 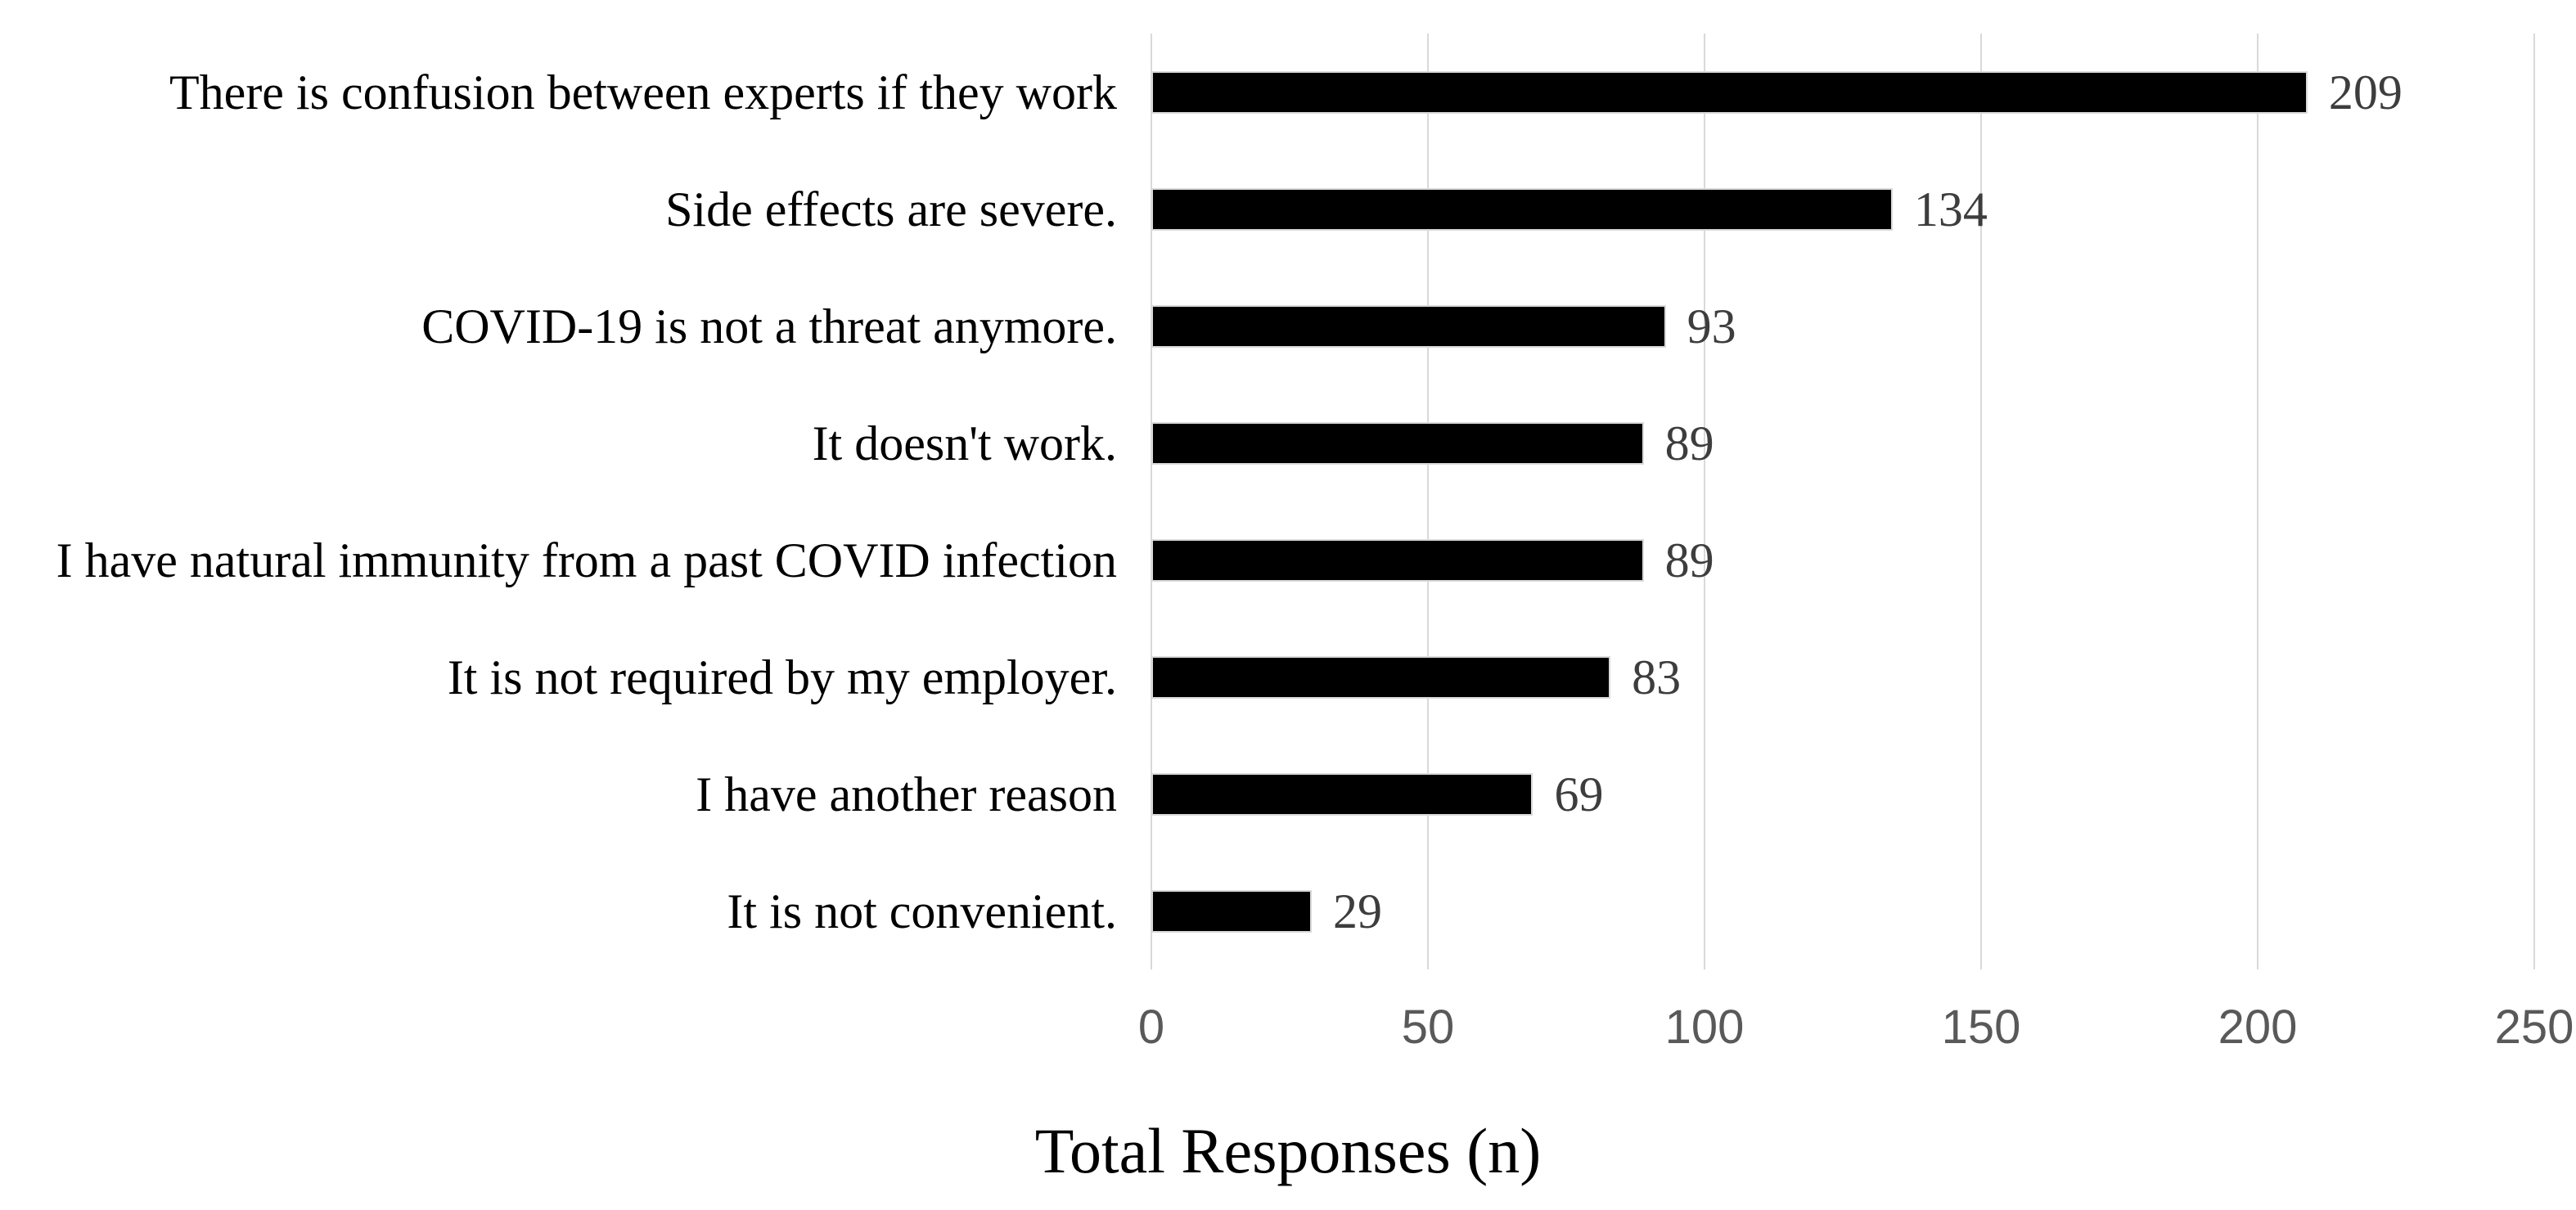 What do you see at coordinates (1579, 794) in the screenshot?
I see `value-label: 69` at bounding box center [1579, 794].